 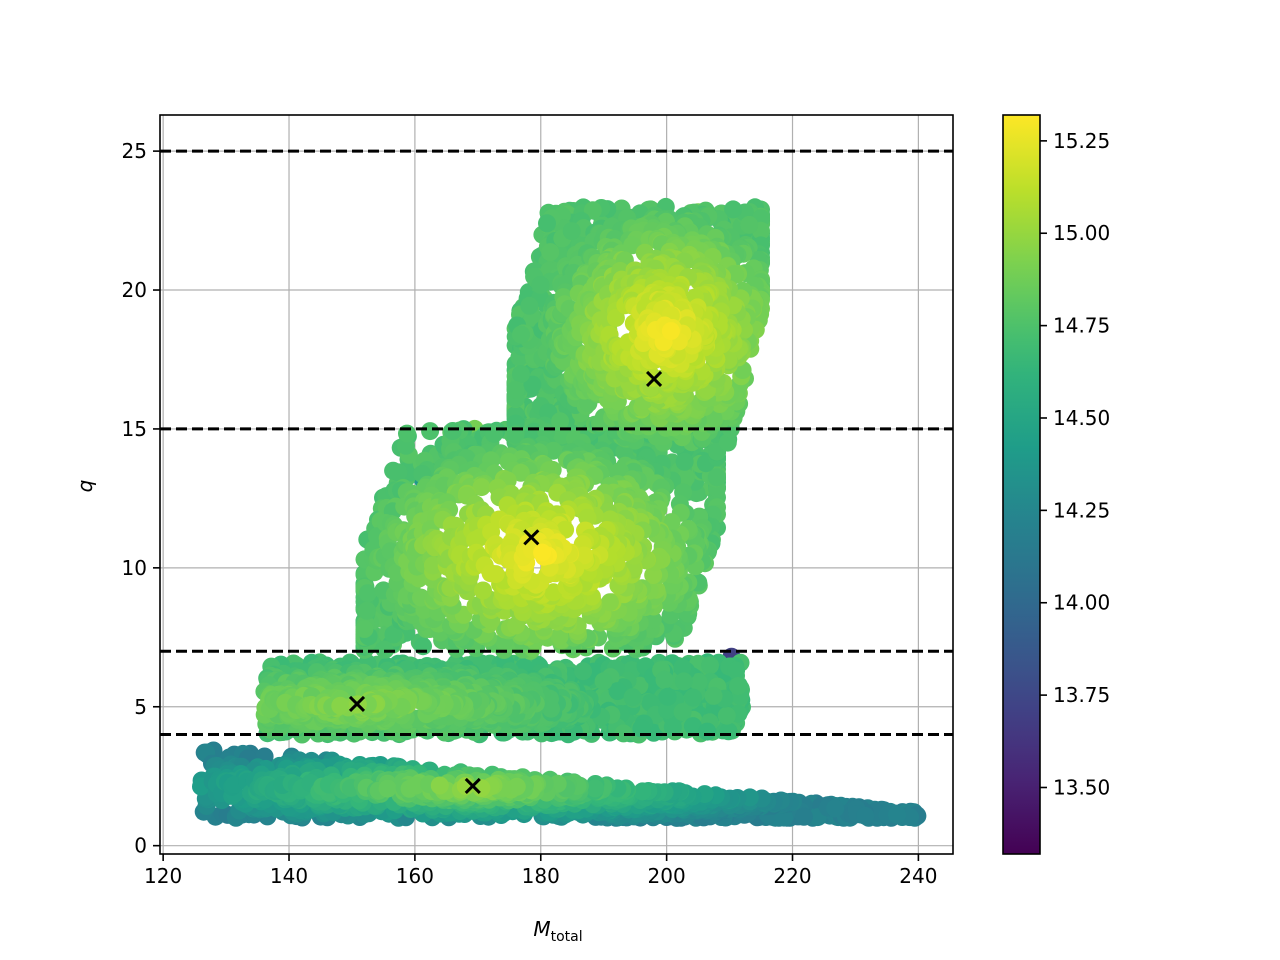 I want to click on x-tick-label: 120, so click(x=163, y=876).